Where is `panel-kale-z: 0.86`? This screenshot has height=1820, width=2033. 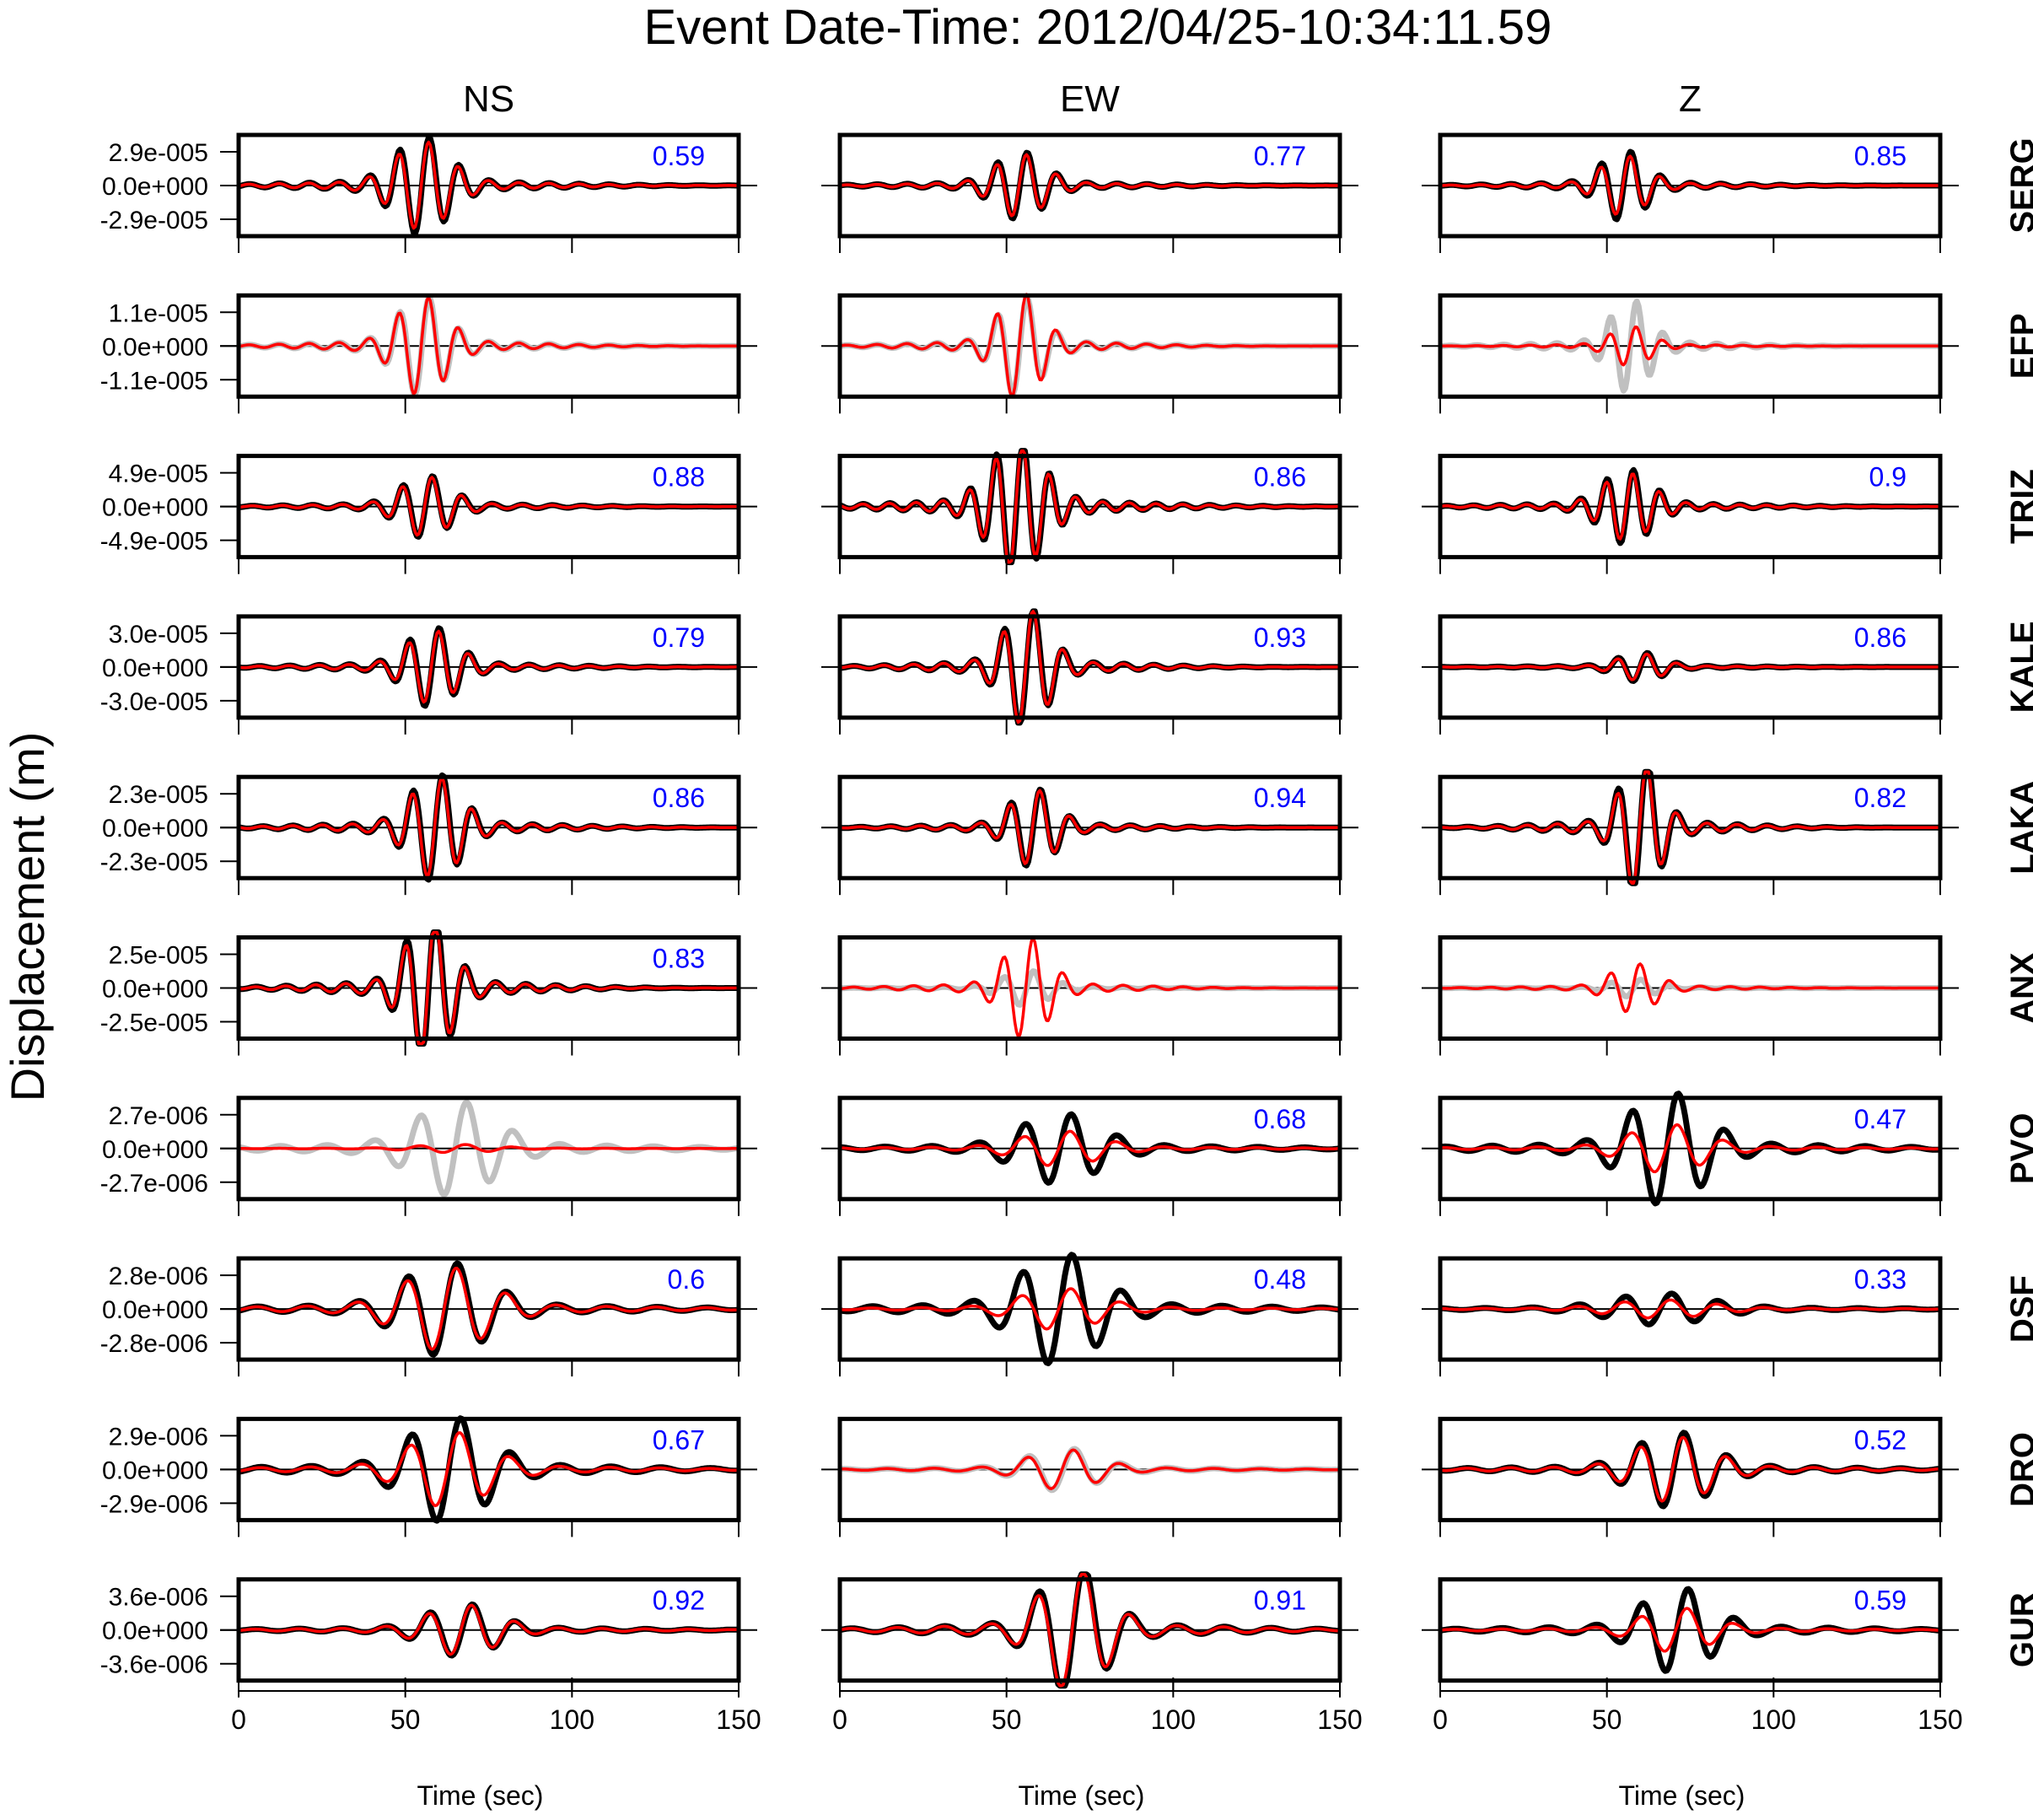 panel-kale-z: 0.86 is located at coordinates (1690, 675).